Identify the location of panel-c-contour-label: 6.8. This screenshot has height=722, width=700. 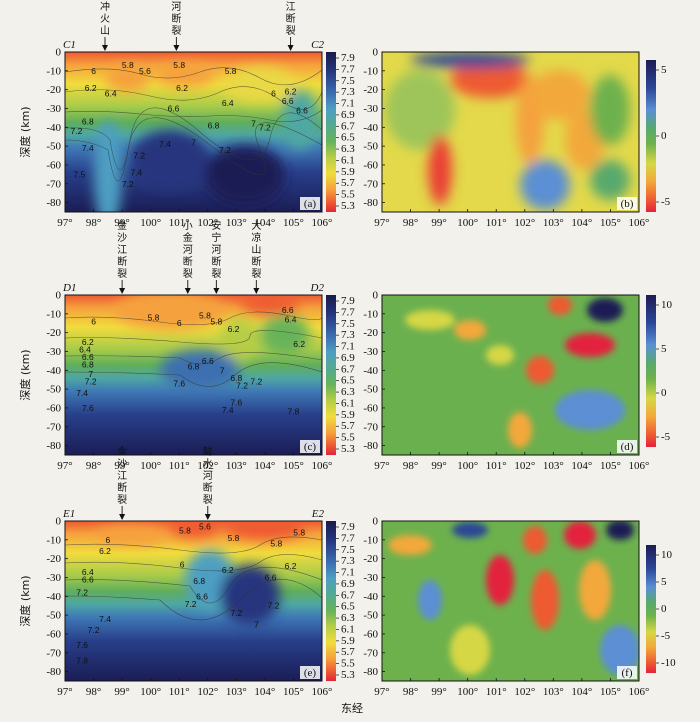
(236, 378).